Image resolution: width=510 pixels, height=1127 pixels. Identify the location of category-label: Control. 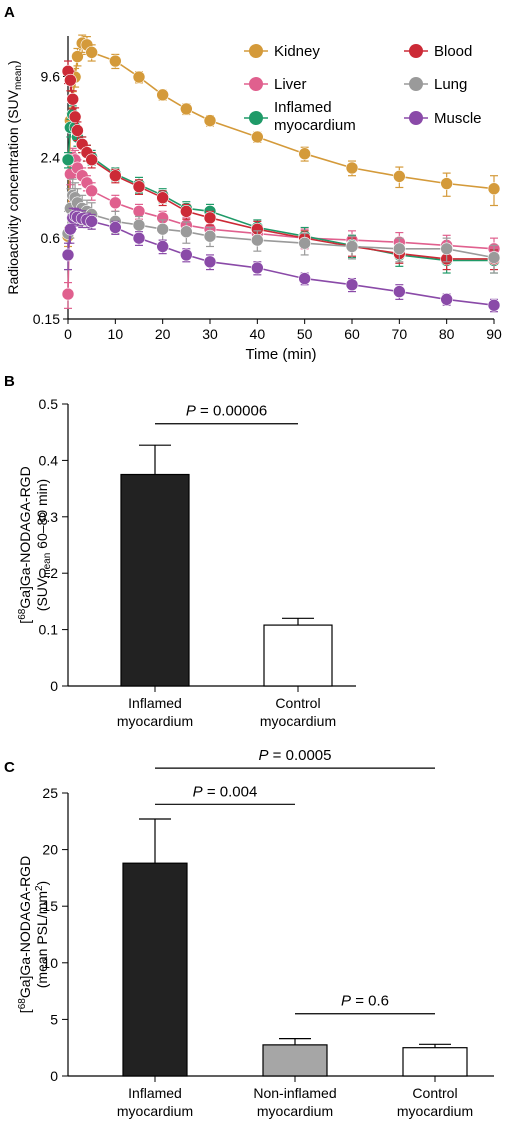
(297, 703).